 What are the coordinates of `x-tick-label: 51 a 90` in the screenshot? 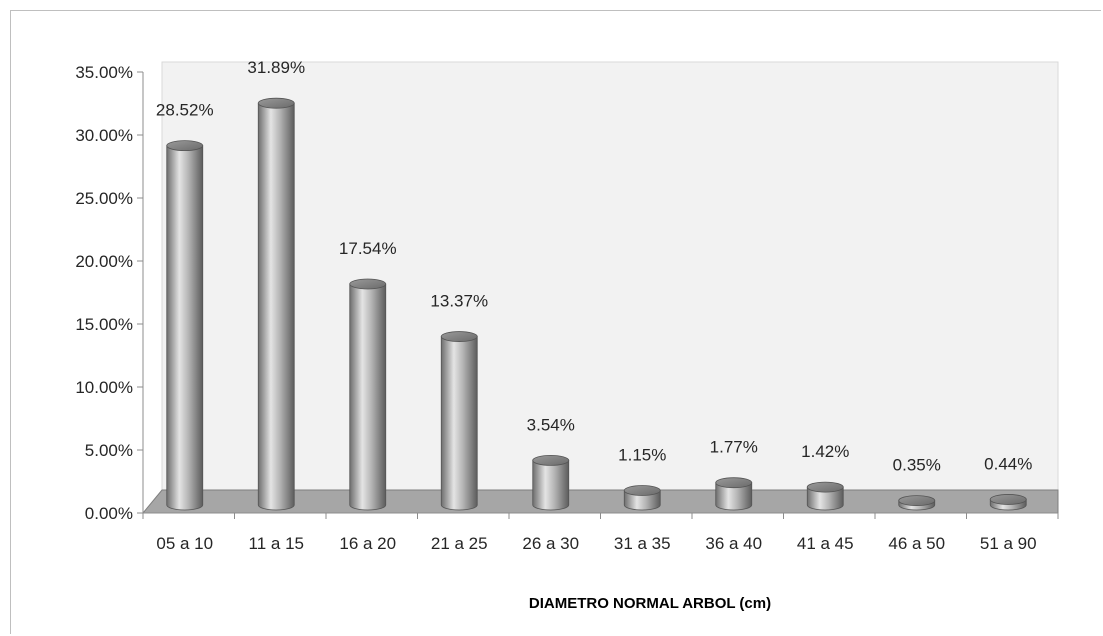 It's located at (1008, 543).